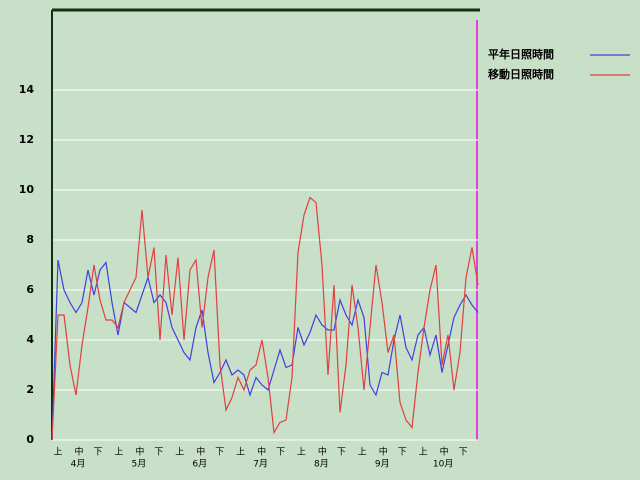 This screenshot has height=480, width=640. What do you see at coordinates (321, 464) in the screenshot?
I see `x-month-label: 8月` at bounding box center [321, 464].